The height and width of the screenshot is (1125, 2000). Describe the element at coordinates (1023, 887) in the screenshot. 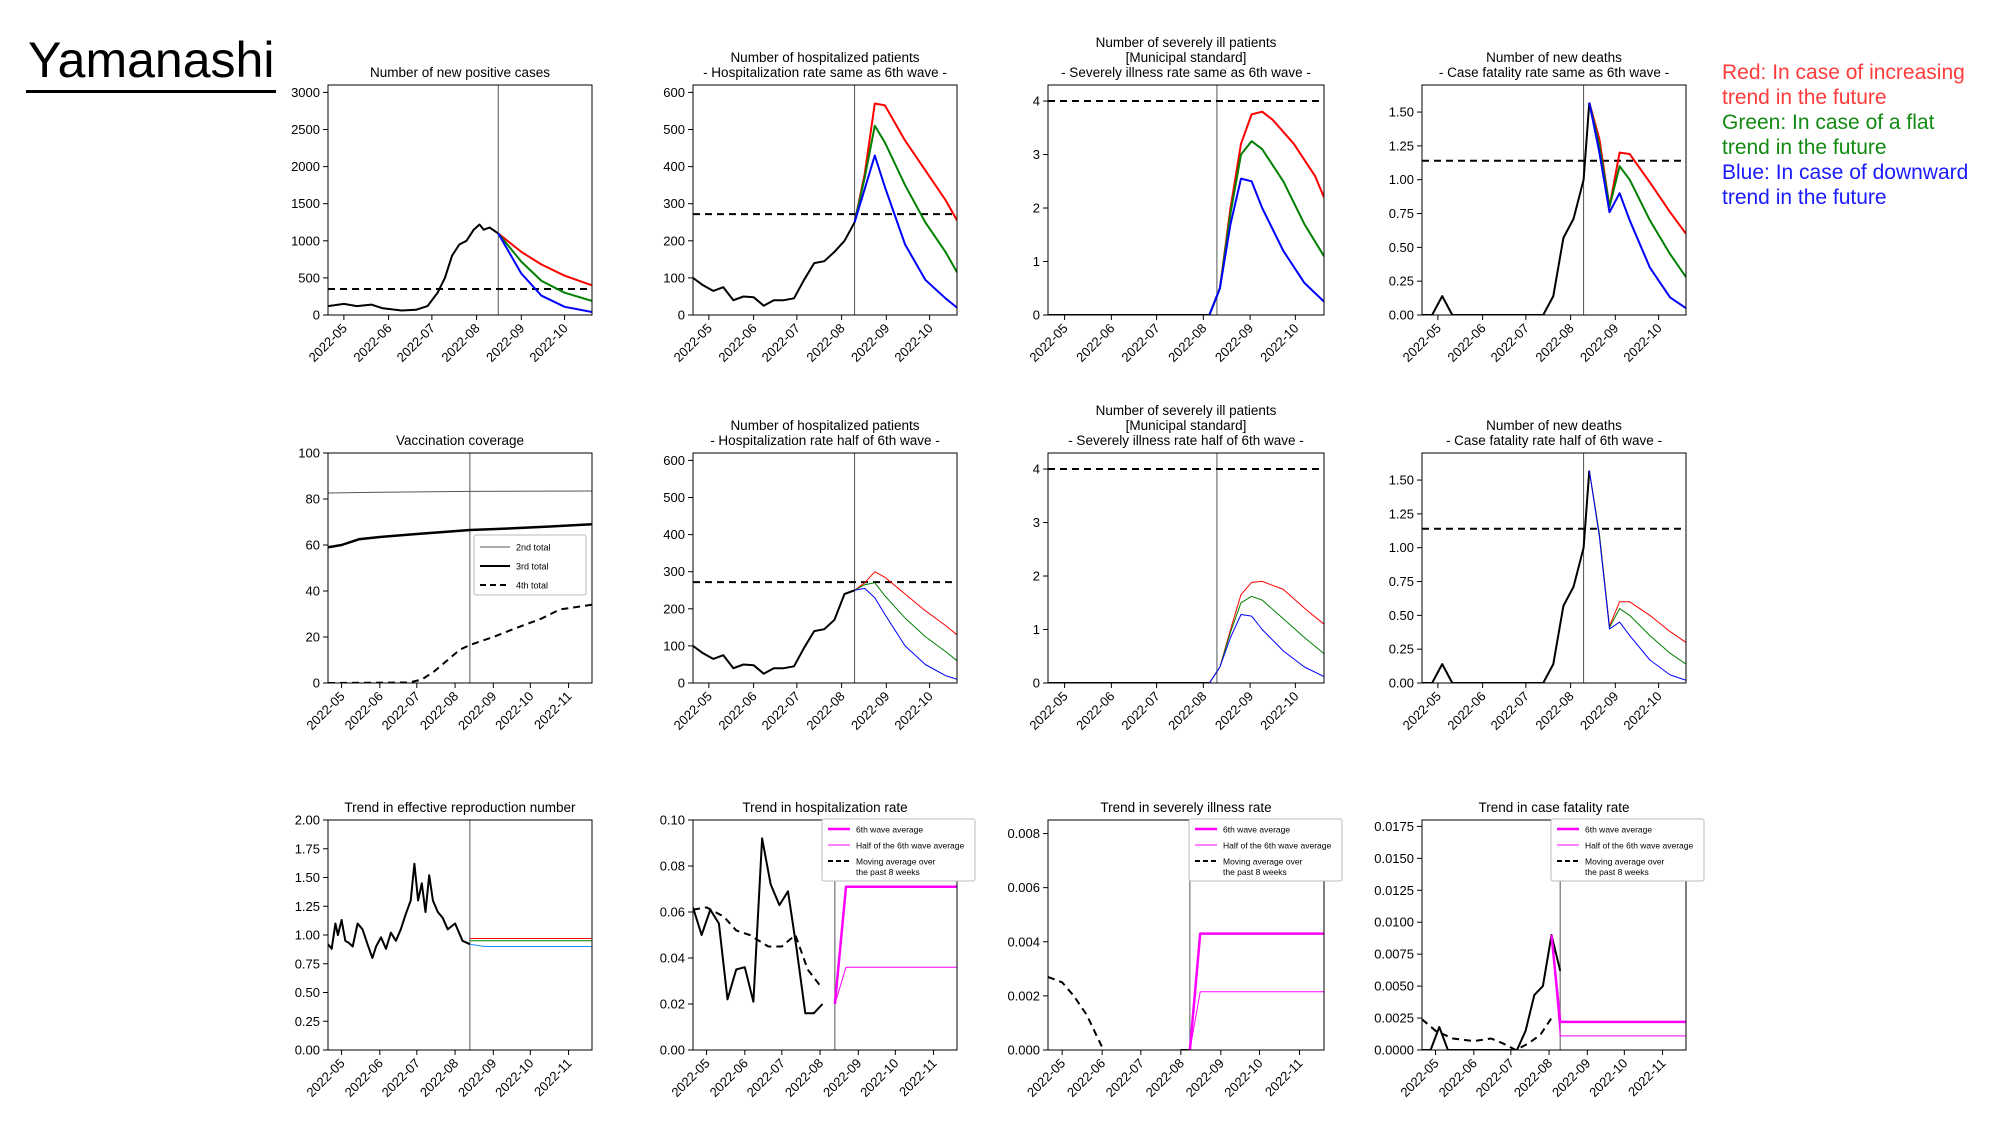

I see `y-tick-label: 0.006` at that location.